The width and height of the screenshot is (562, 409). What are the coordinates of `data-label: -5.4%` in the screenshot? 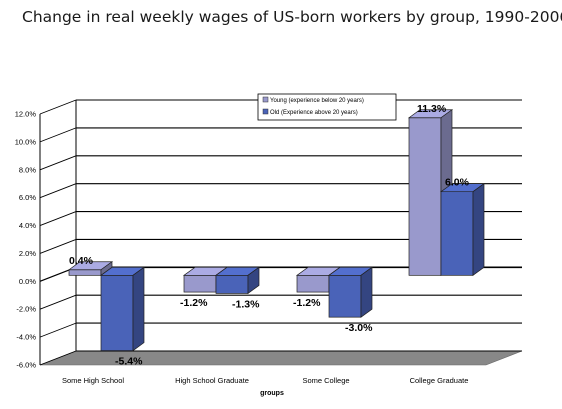 It's located at (129, 362).